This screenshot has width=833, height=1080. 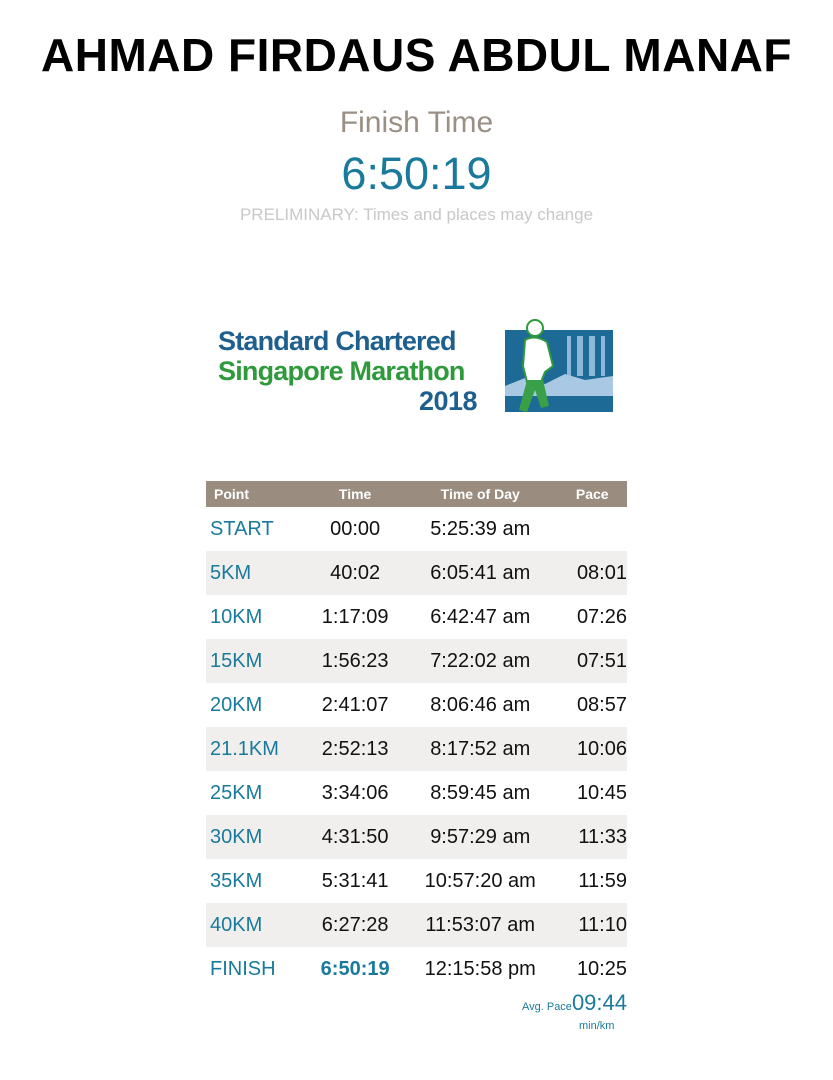 I want to click on header-time-of-day: Time of Day, so click(x=480, y=494).